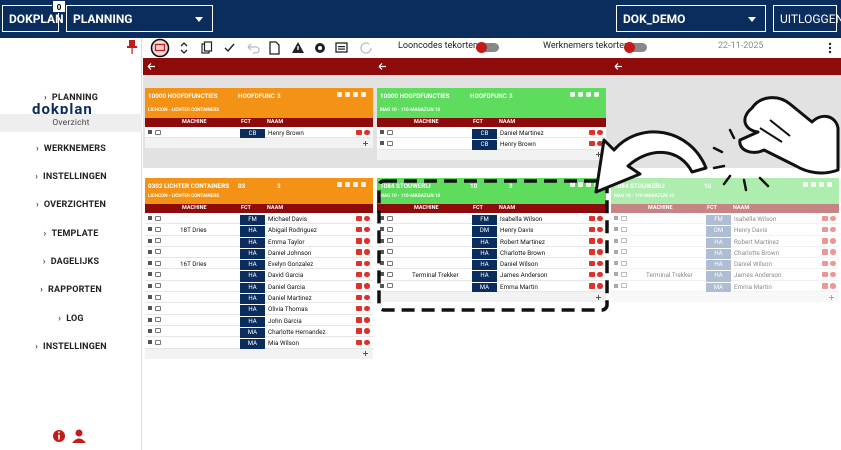 The width and height of the screenshot is (841, 450). Describe the element at coordinates (259, 287) in the screenshot. I see `employee-row: HA Daniel Garcia` at that location.